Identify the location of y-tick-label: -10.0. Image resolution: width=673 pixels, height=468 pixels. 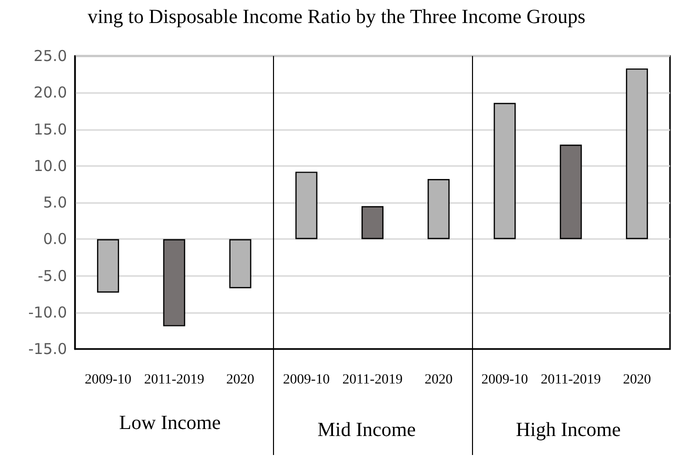
(47, 312).